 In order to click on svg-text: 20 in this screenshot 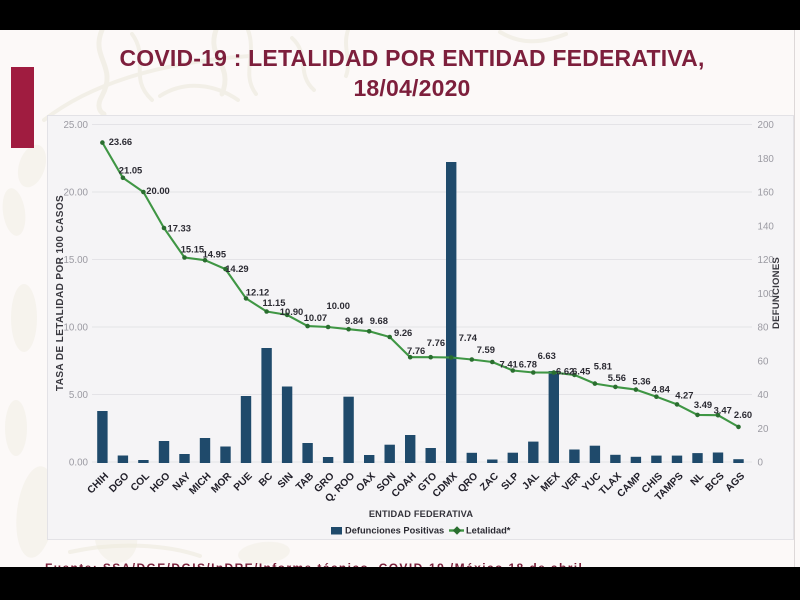, I will do `click(763, 429)`.